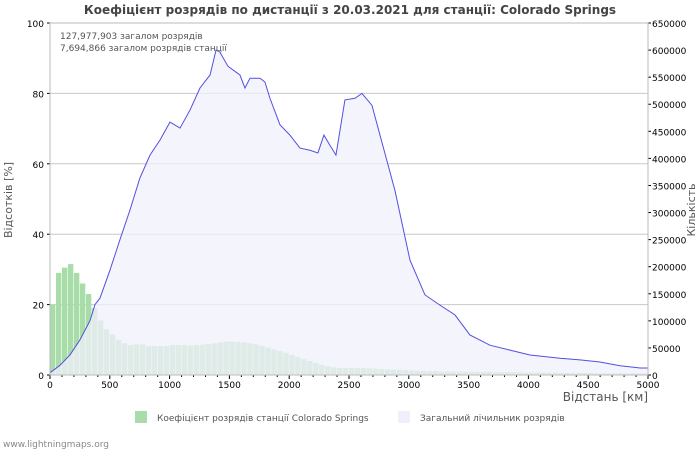 The height and width of the screenshot is (454, 700). Describe the element at coordinates (669, 133) in the screenshot. I see `y-right-tick-label: 450000` at that location.